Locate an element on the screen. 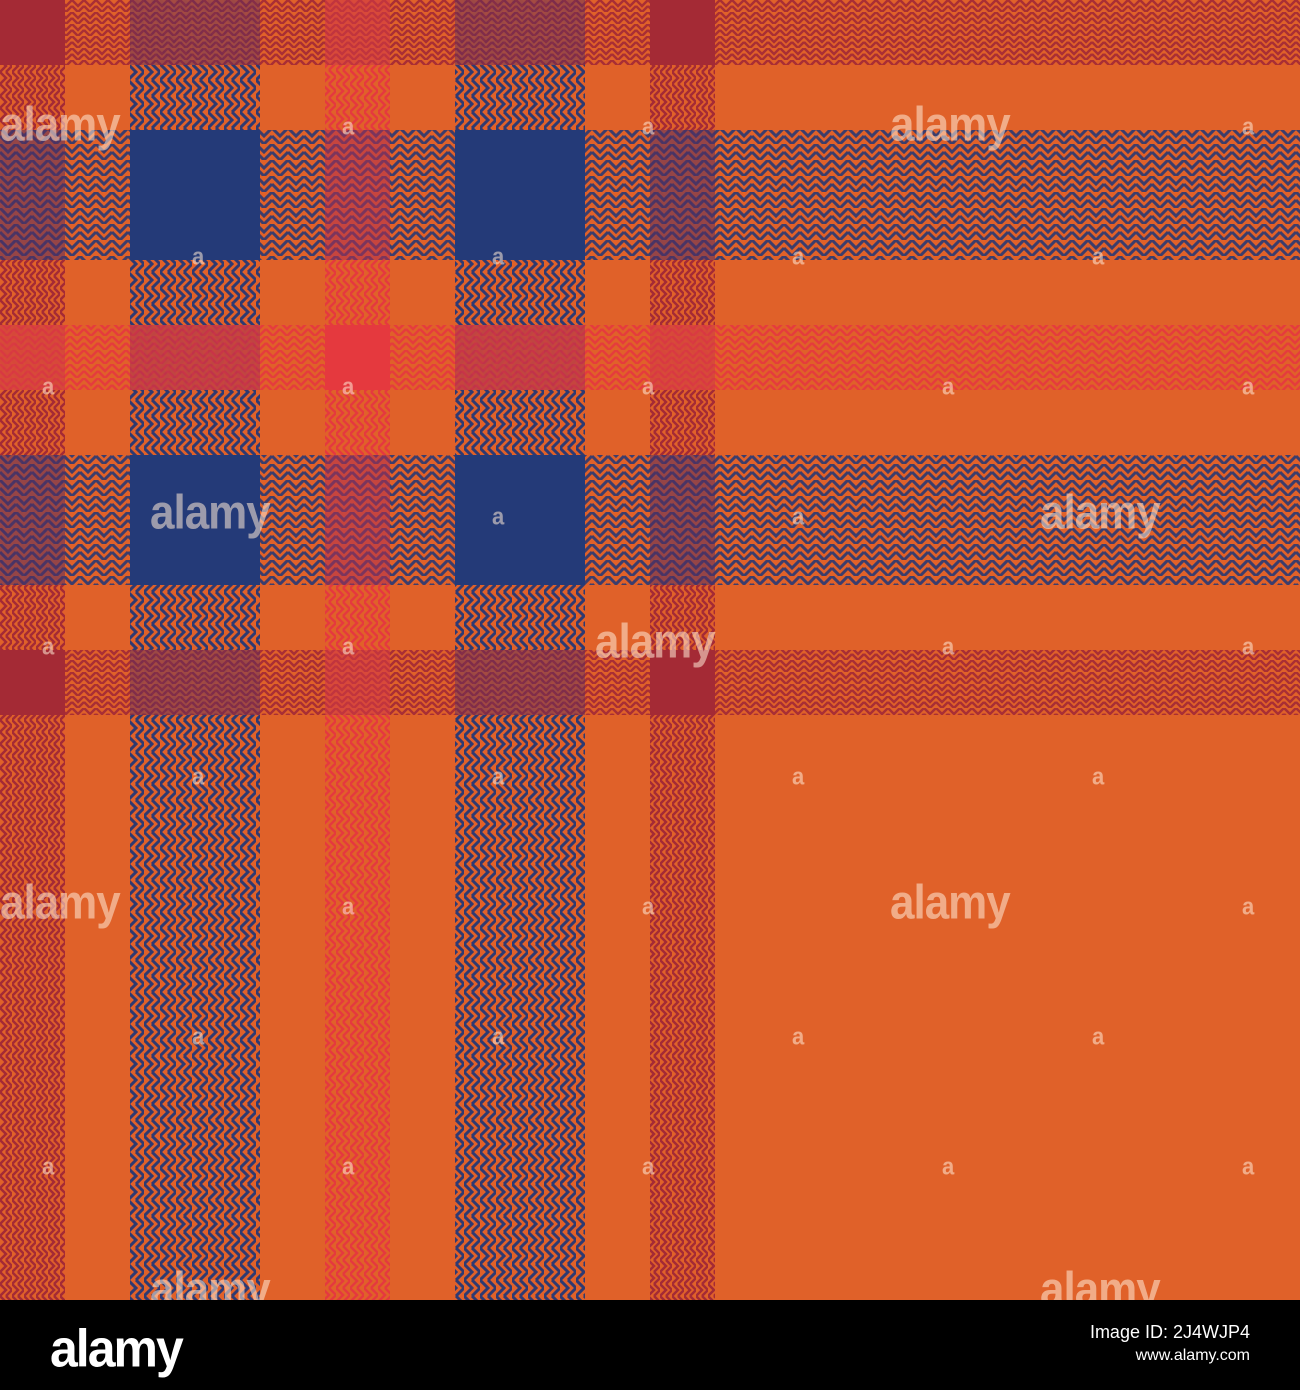 The image size is (1300, 1390). stock-footer-bar: alamy Image ID: 2J4WJP4 www.alamy.com is located at coordinates (650, 1345).